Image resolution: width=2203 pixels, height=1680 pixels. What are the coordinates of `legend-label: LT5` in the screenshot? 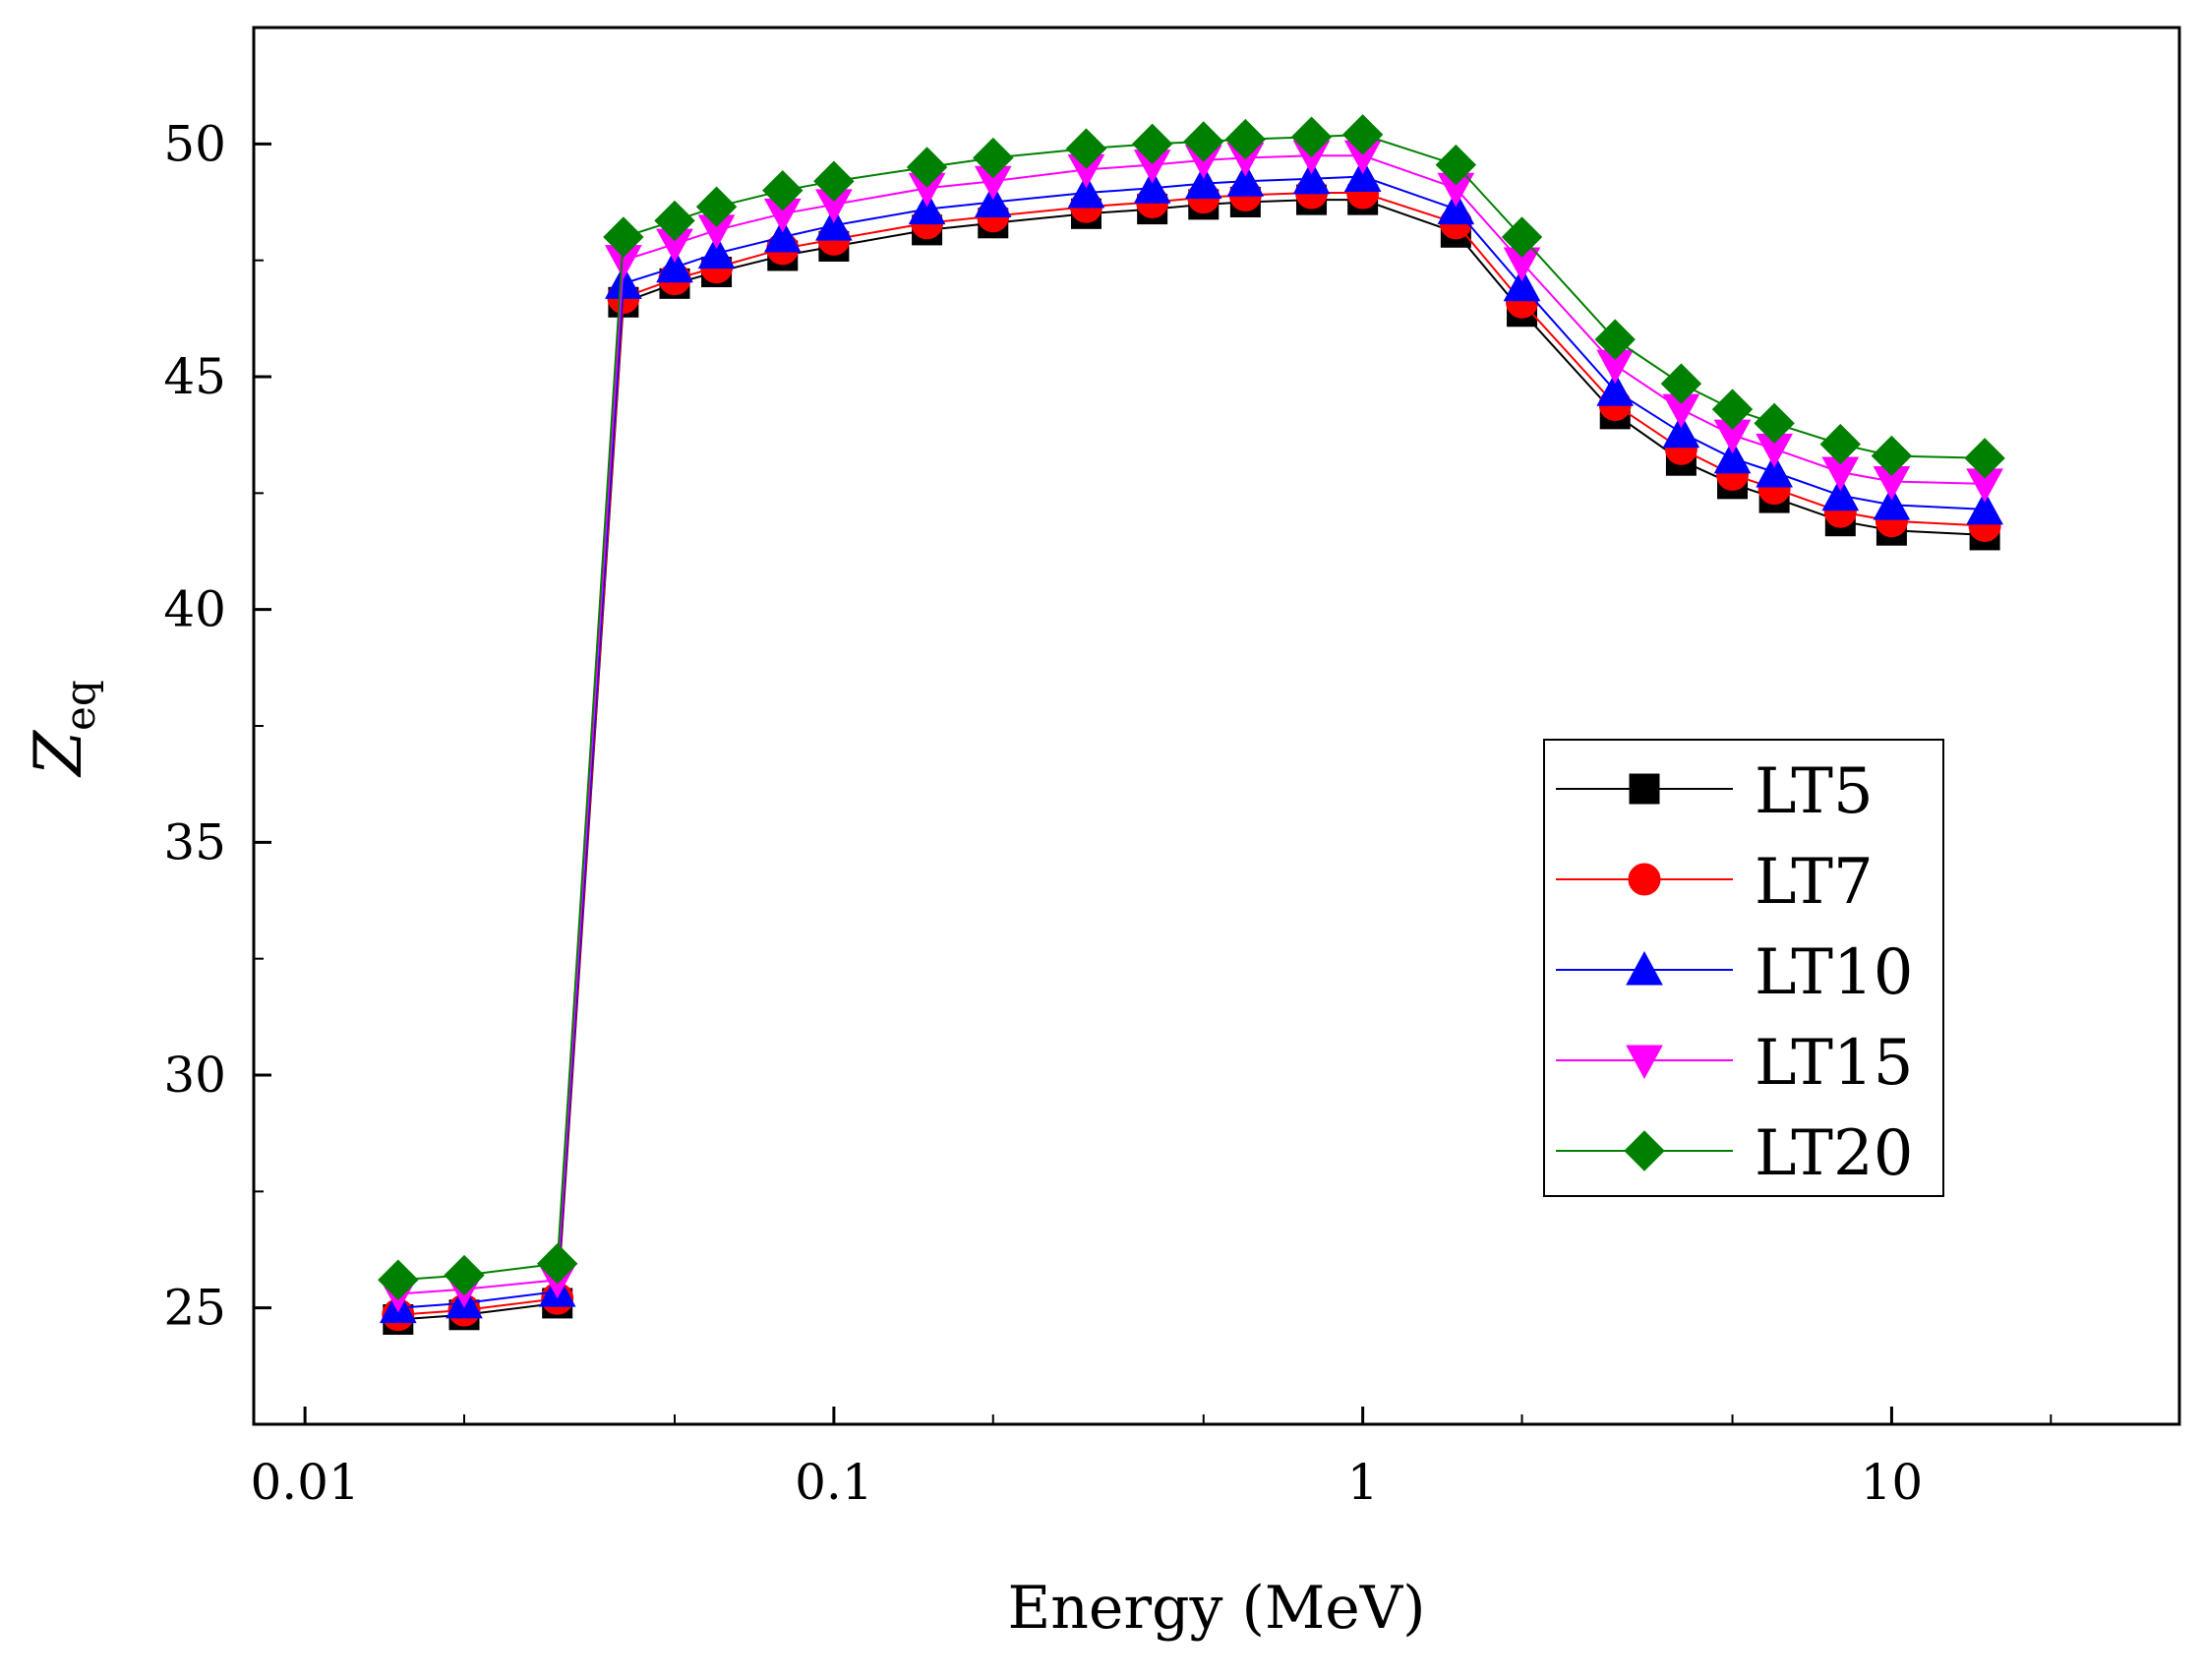 It's located at (1815, 791).